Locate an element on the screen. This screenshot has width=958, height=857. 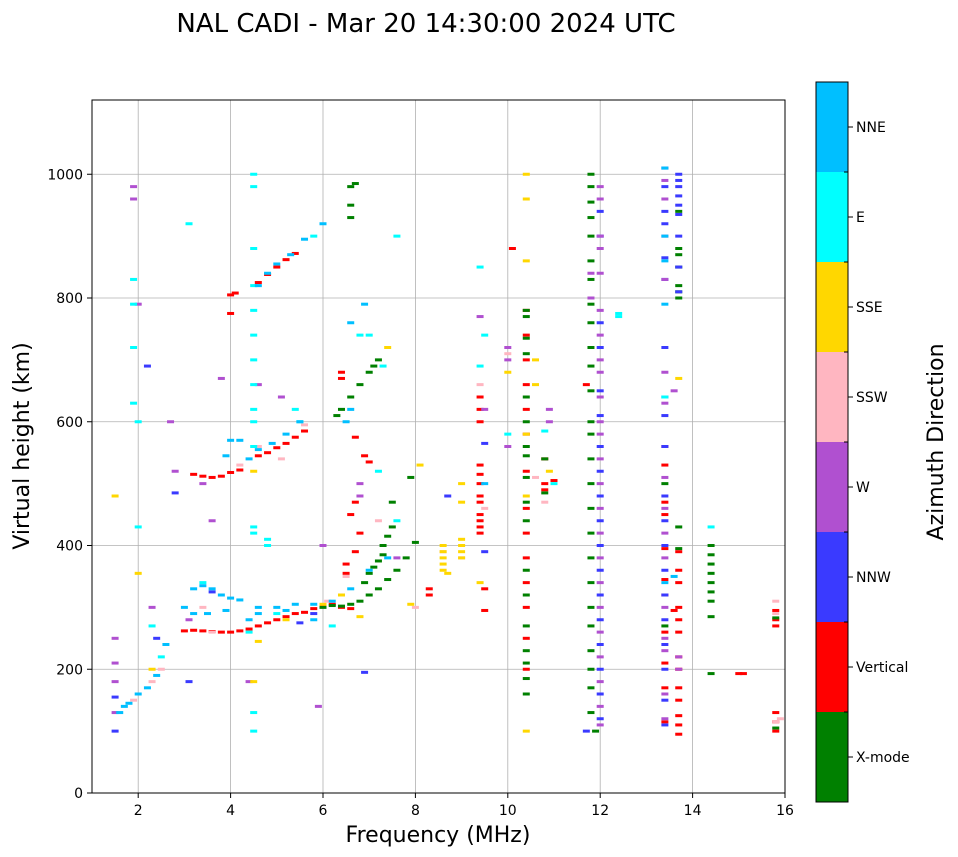
x-tick-label: 2 is located at coordinates (138, 811).